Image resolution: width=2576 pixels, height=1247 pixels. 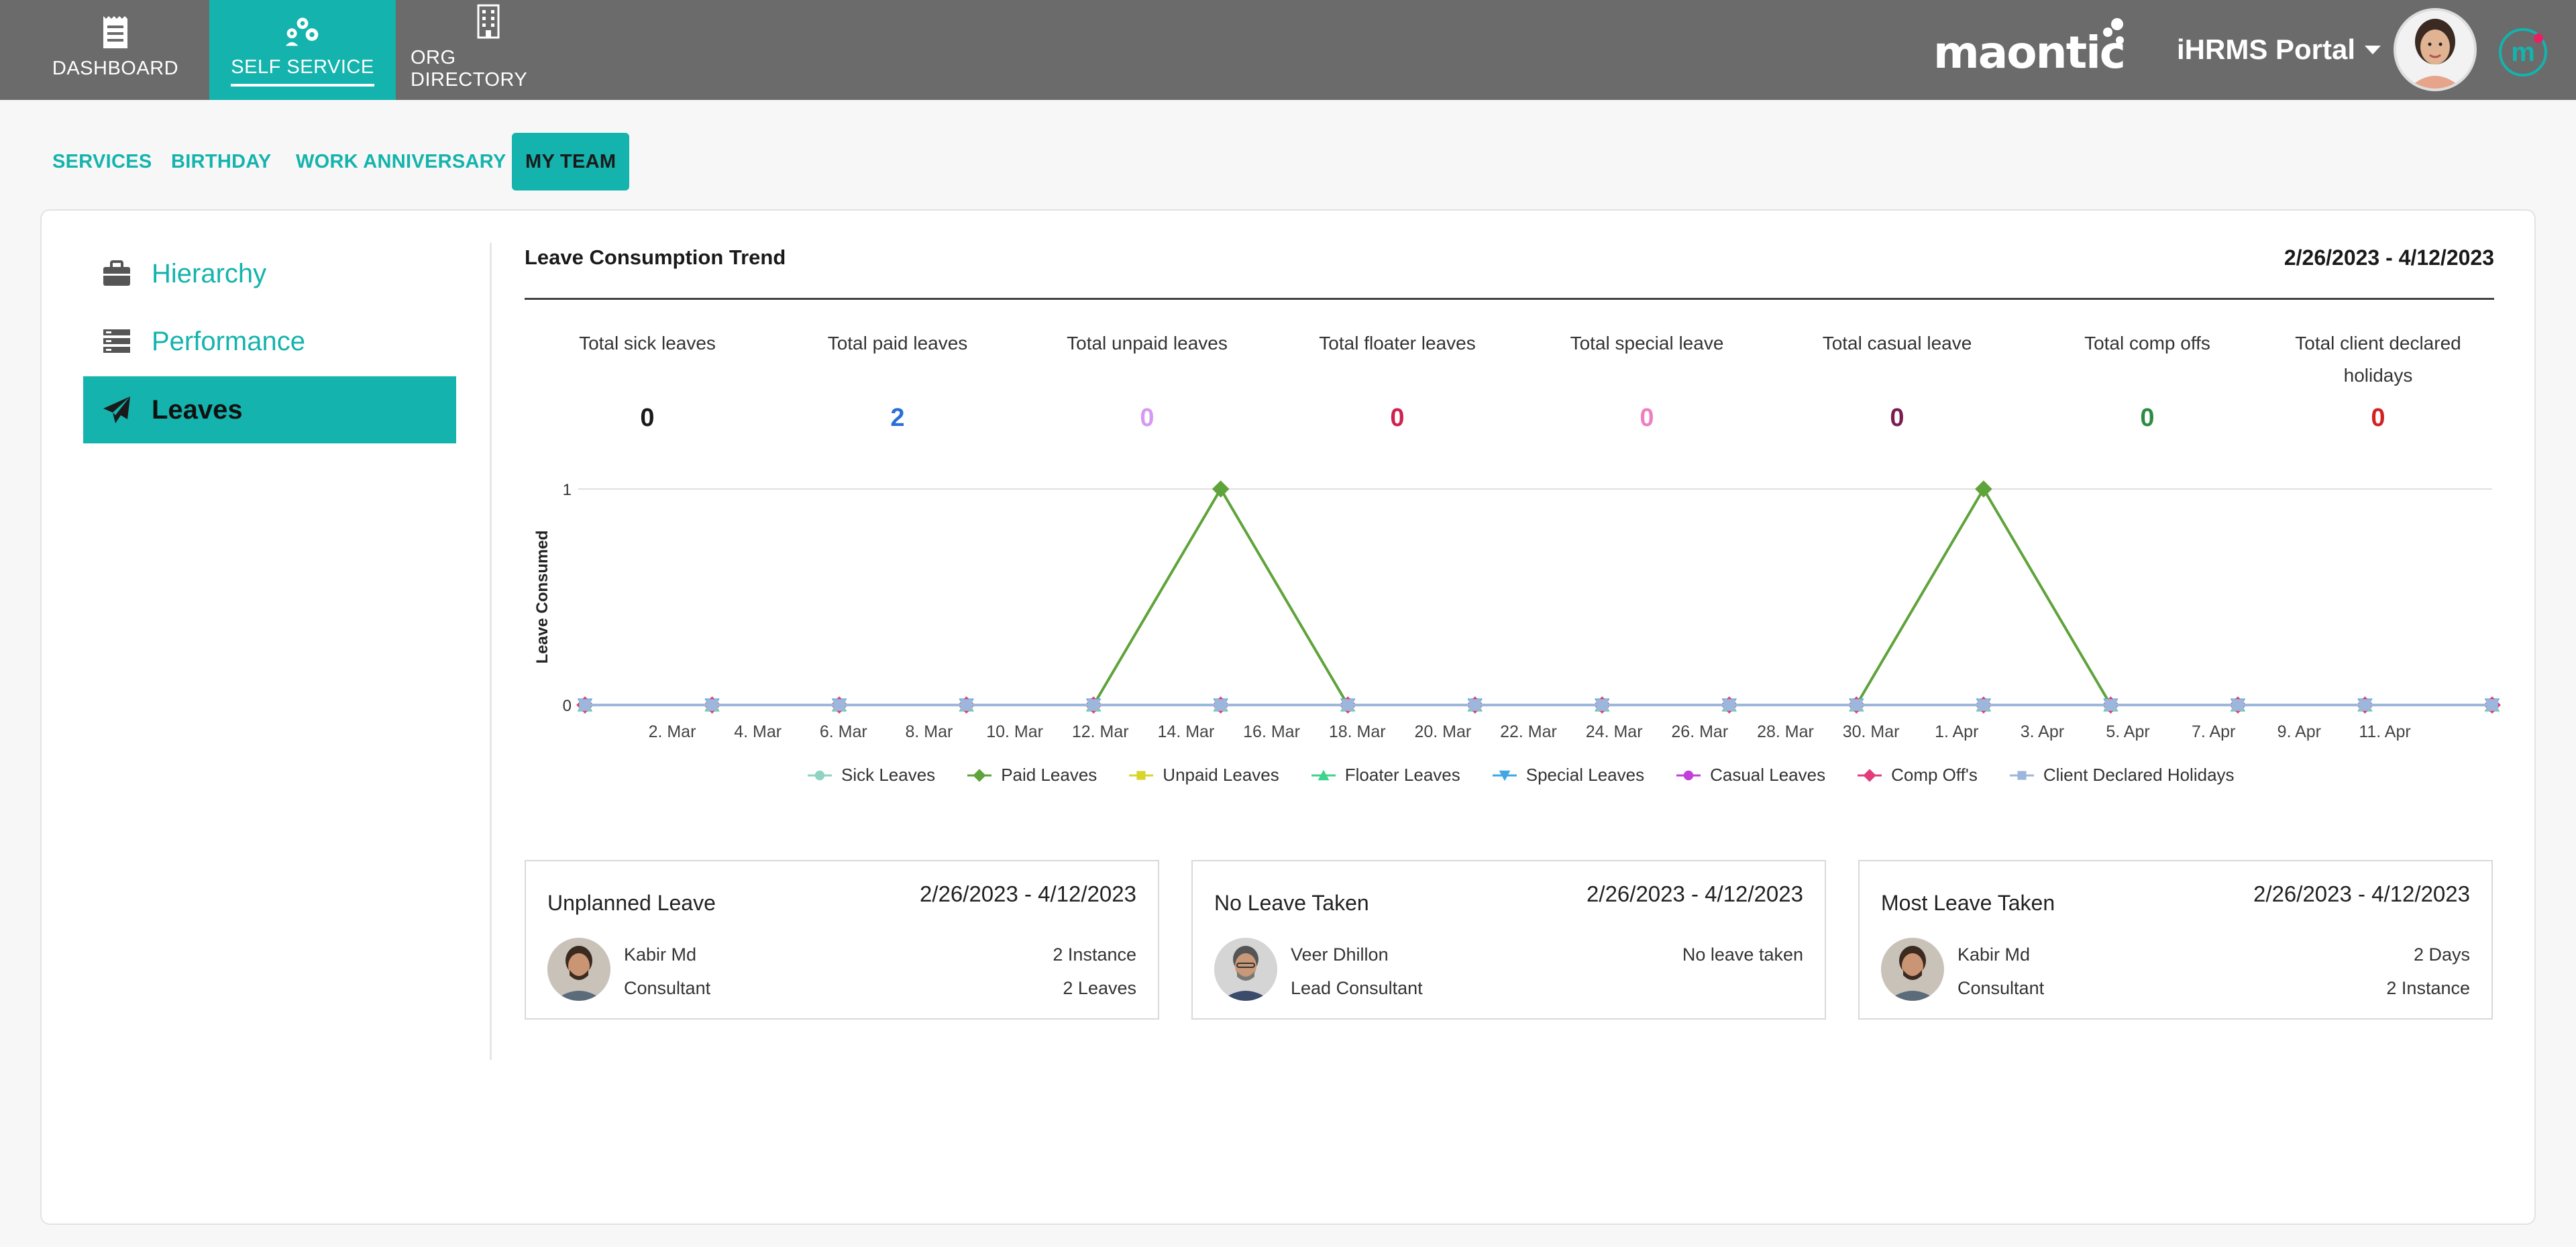 I want to click on chart-x-tick-label: 28. Mar, so click(x=1785, y=731).